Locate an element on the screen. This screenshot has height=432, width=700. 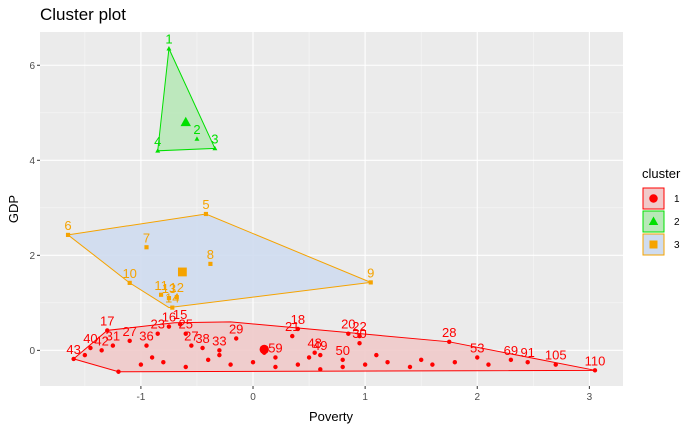
point-label: 18 is located at coordinates (298, 319).